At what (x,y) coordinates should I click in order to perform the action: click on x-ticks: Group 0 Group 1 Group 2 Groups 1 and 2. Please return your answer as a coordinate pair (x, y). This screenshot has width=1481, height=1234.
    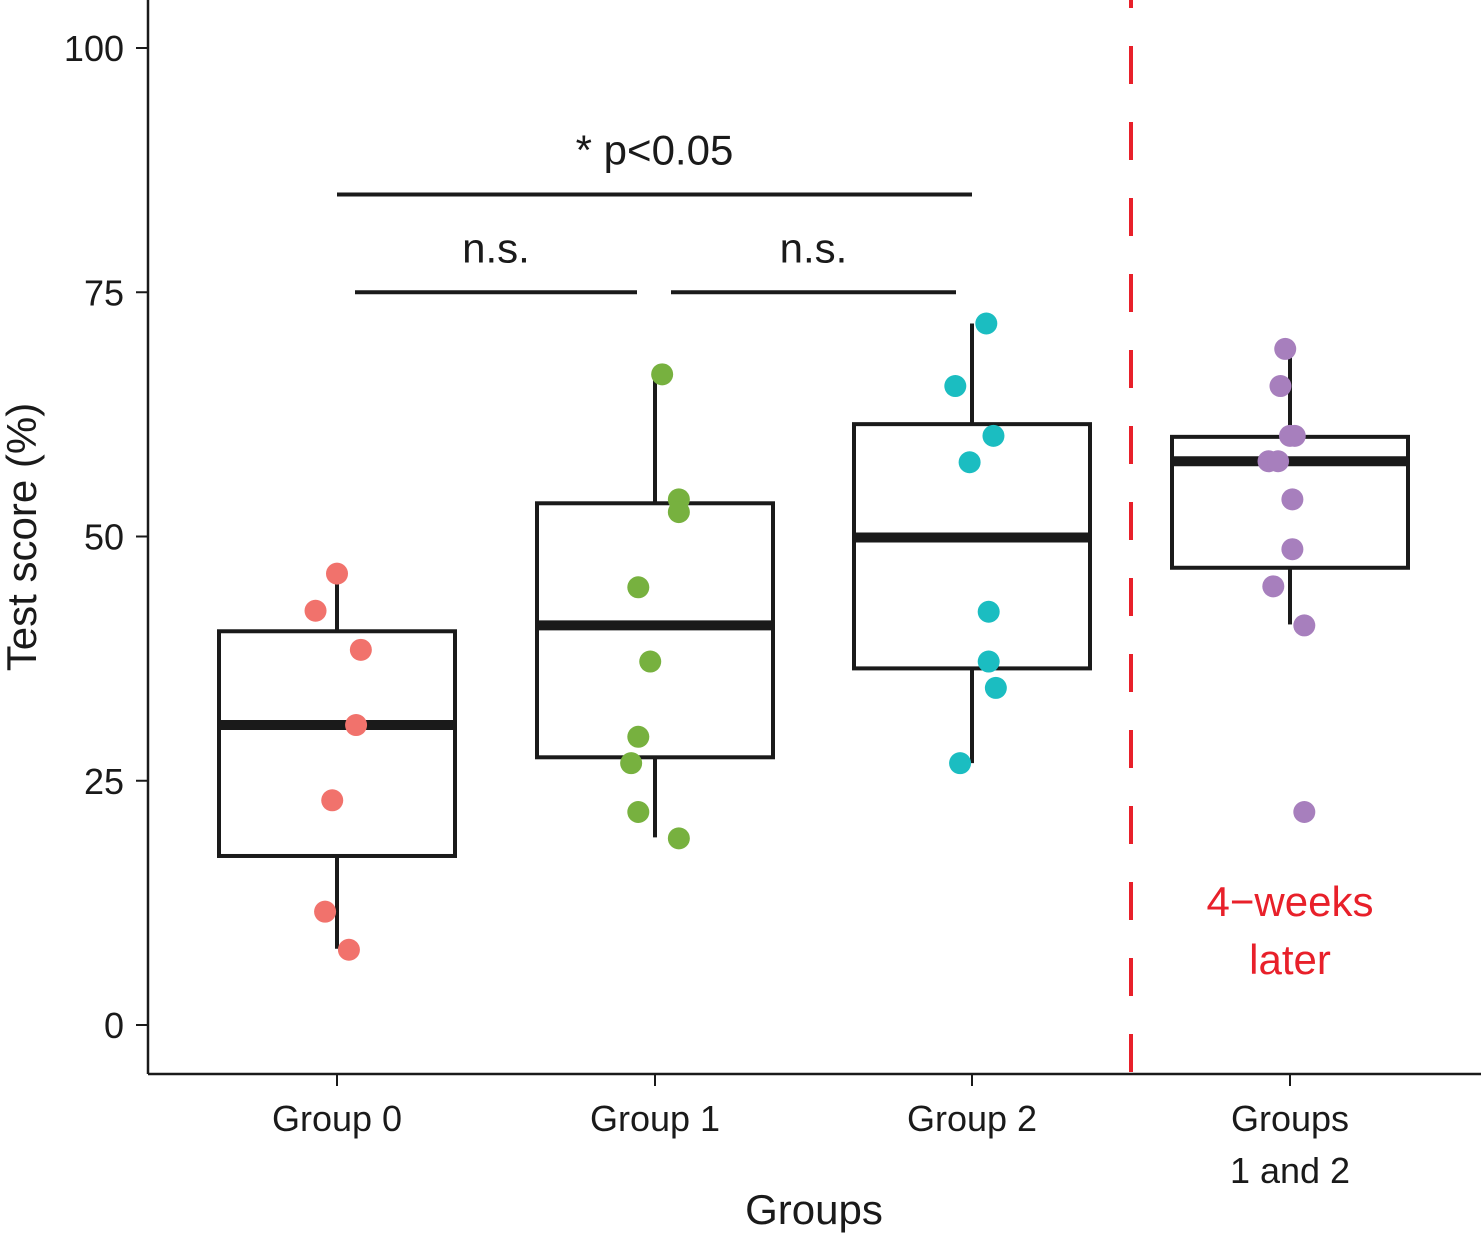
    Looking at the image, I should click on (811, 1132).